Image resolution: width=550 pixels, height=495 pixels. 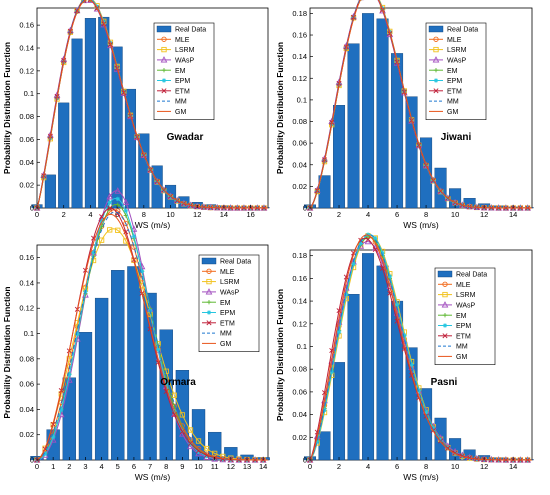 I want to click on station-title: Gwadar, so click(x=185, y=137).